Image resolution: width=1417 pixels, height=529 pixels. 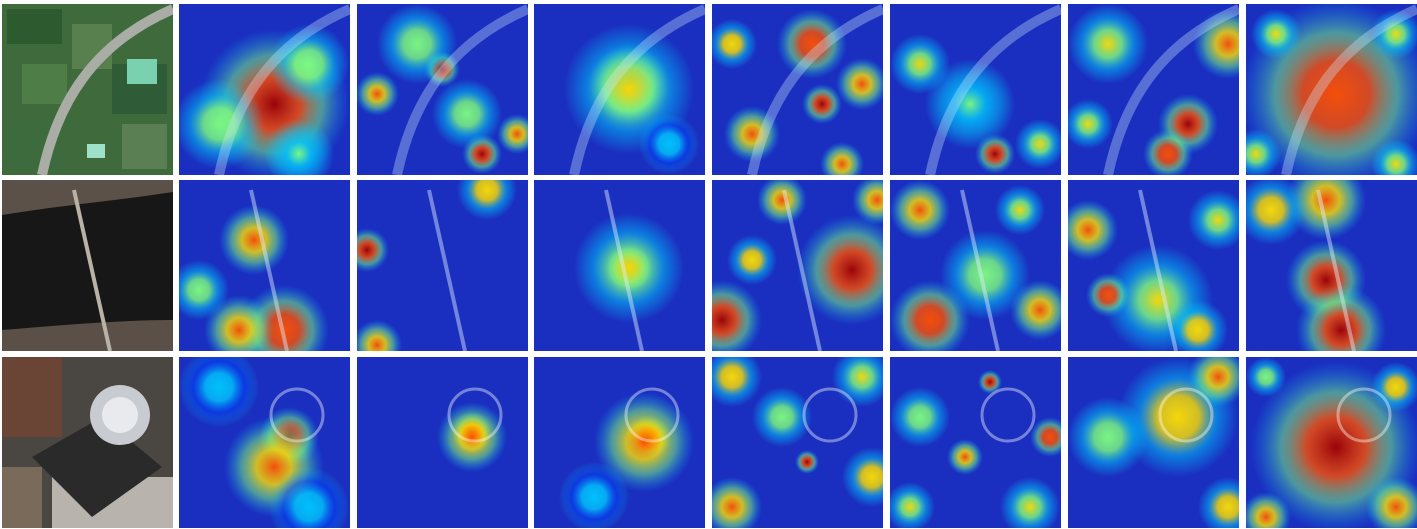 I want to click on farmland-with-curved-road-photo, so click(x=87, y=89).